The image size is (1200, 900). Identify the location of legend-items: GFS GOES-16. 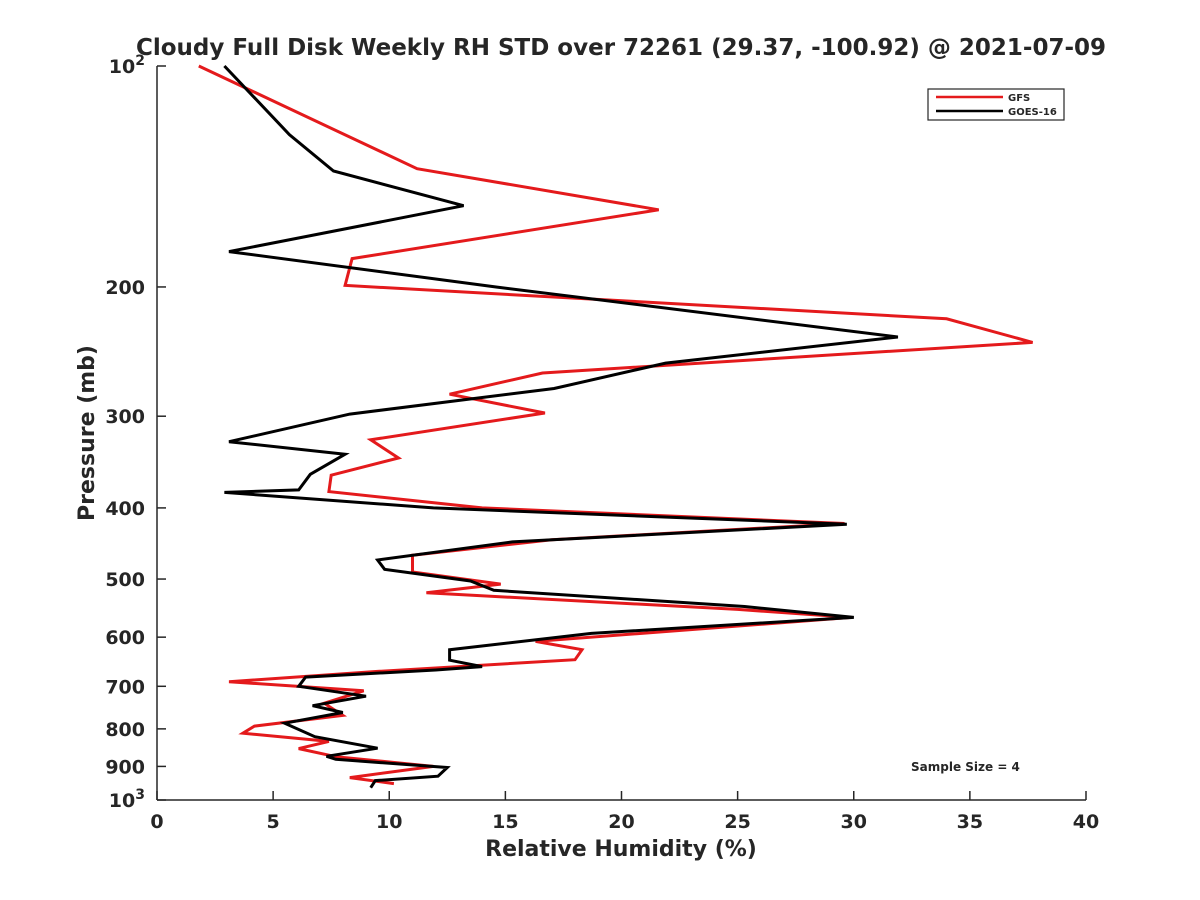
(996, 105).